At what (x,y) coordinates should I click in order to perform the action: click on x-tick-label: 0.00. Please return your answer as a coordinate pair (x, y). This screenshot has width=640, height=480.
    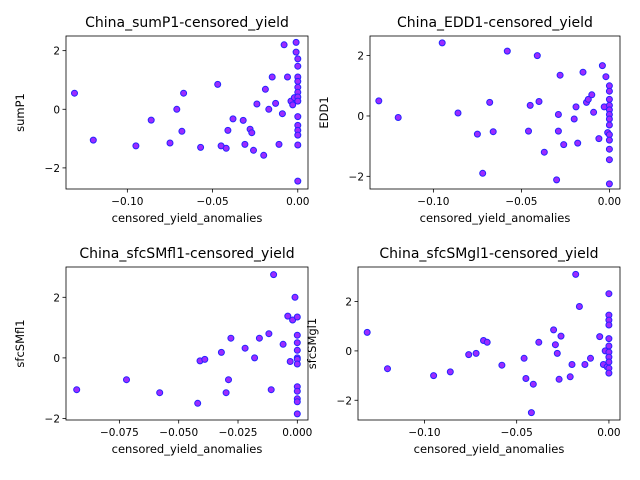
    Looking at the image, I should click on (297, 202).